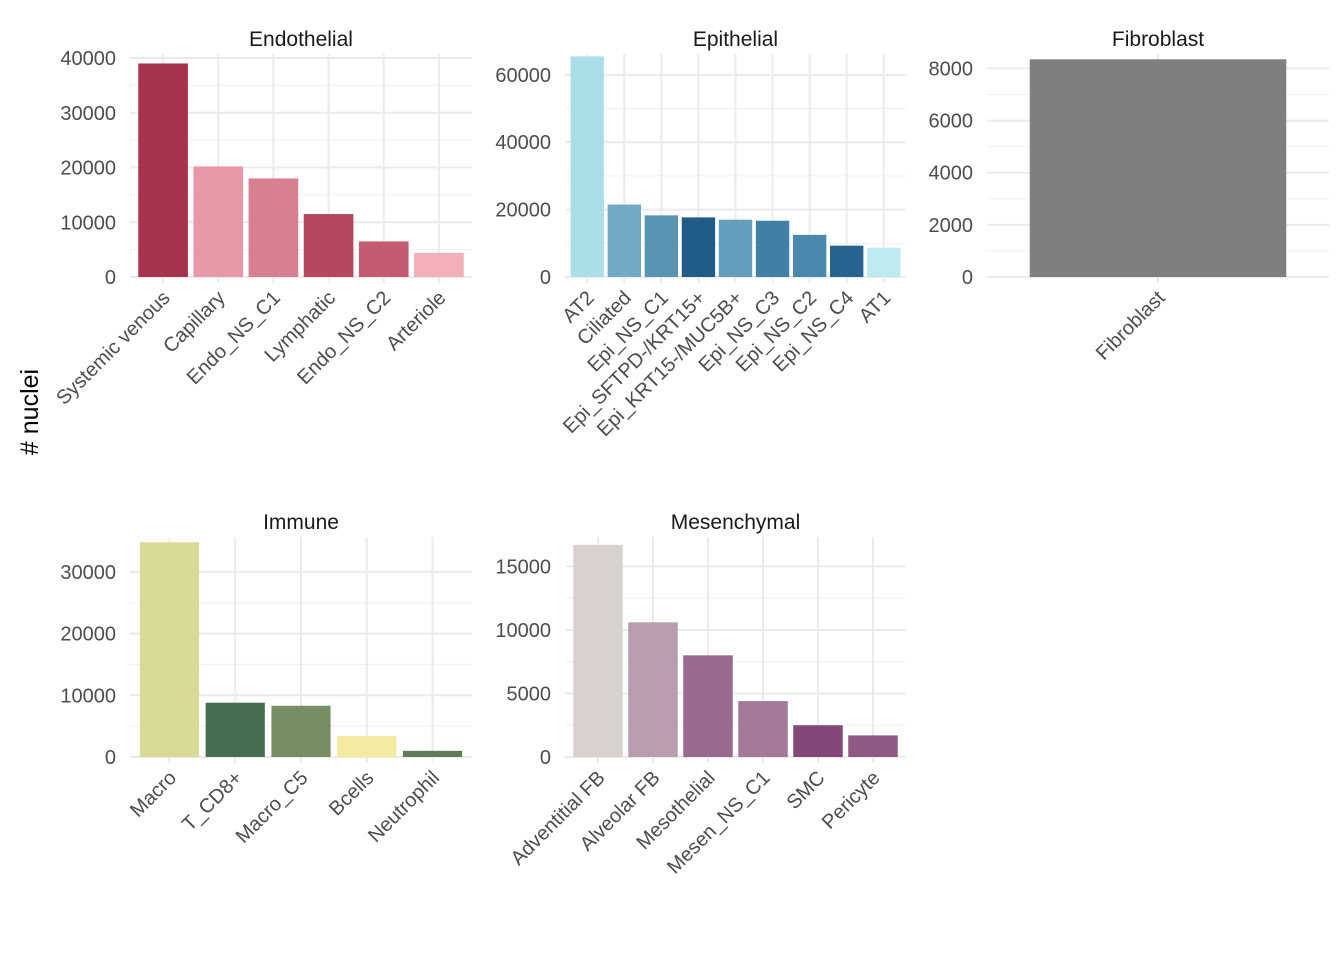 The image size is (1344, 965). I want to click on bar-epi-ns-c1, so click(661, 246).